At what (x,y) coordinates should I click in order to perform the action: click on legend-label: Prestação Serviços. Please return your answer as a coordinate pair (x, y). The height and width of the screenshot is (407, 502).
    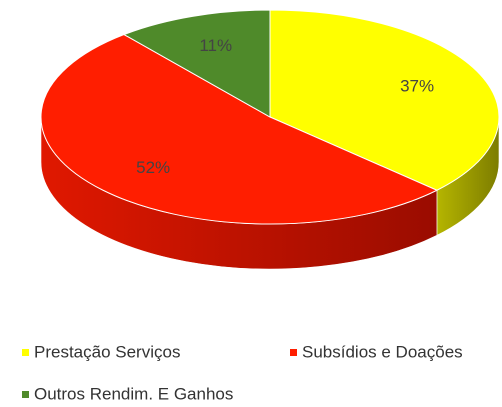
    Looking at the image, I should click on (107, 351).